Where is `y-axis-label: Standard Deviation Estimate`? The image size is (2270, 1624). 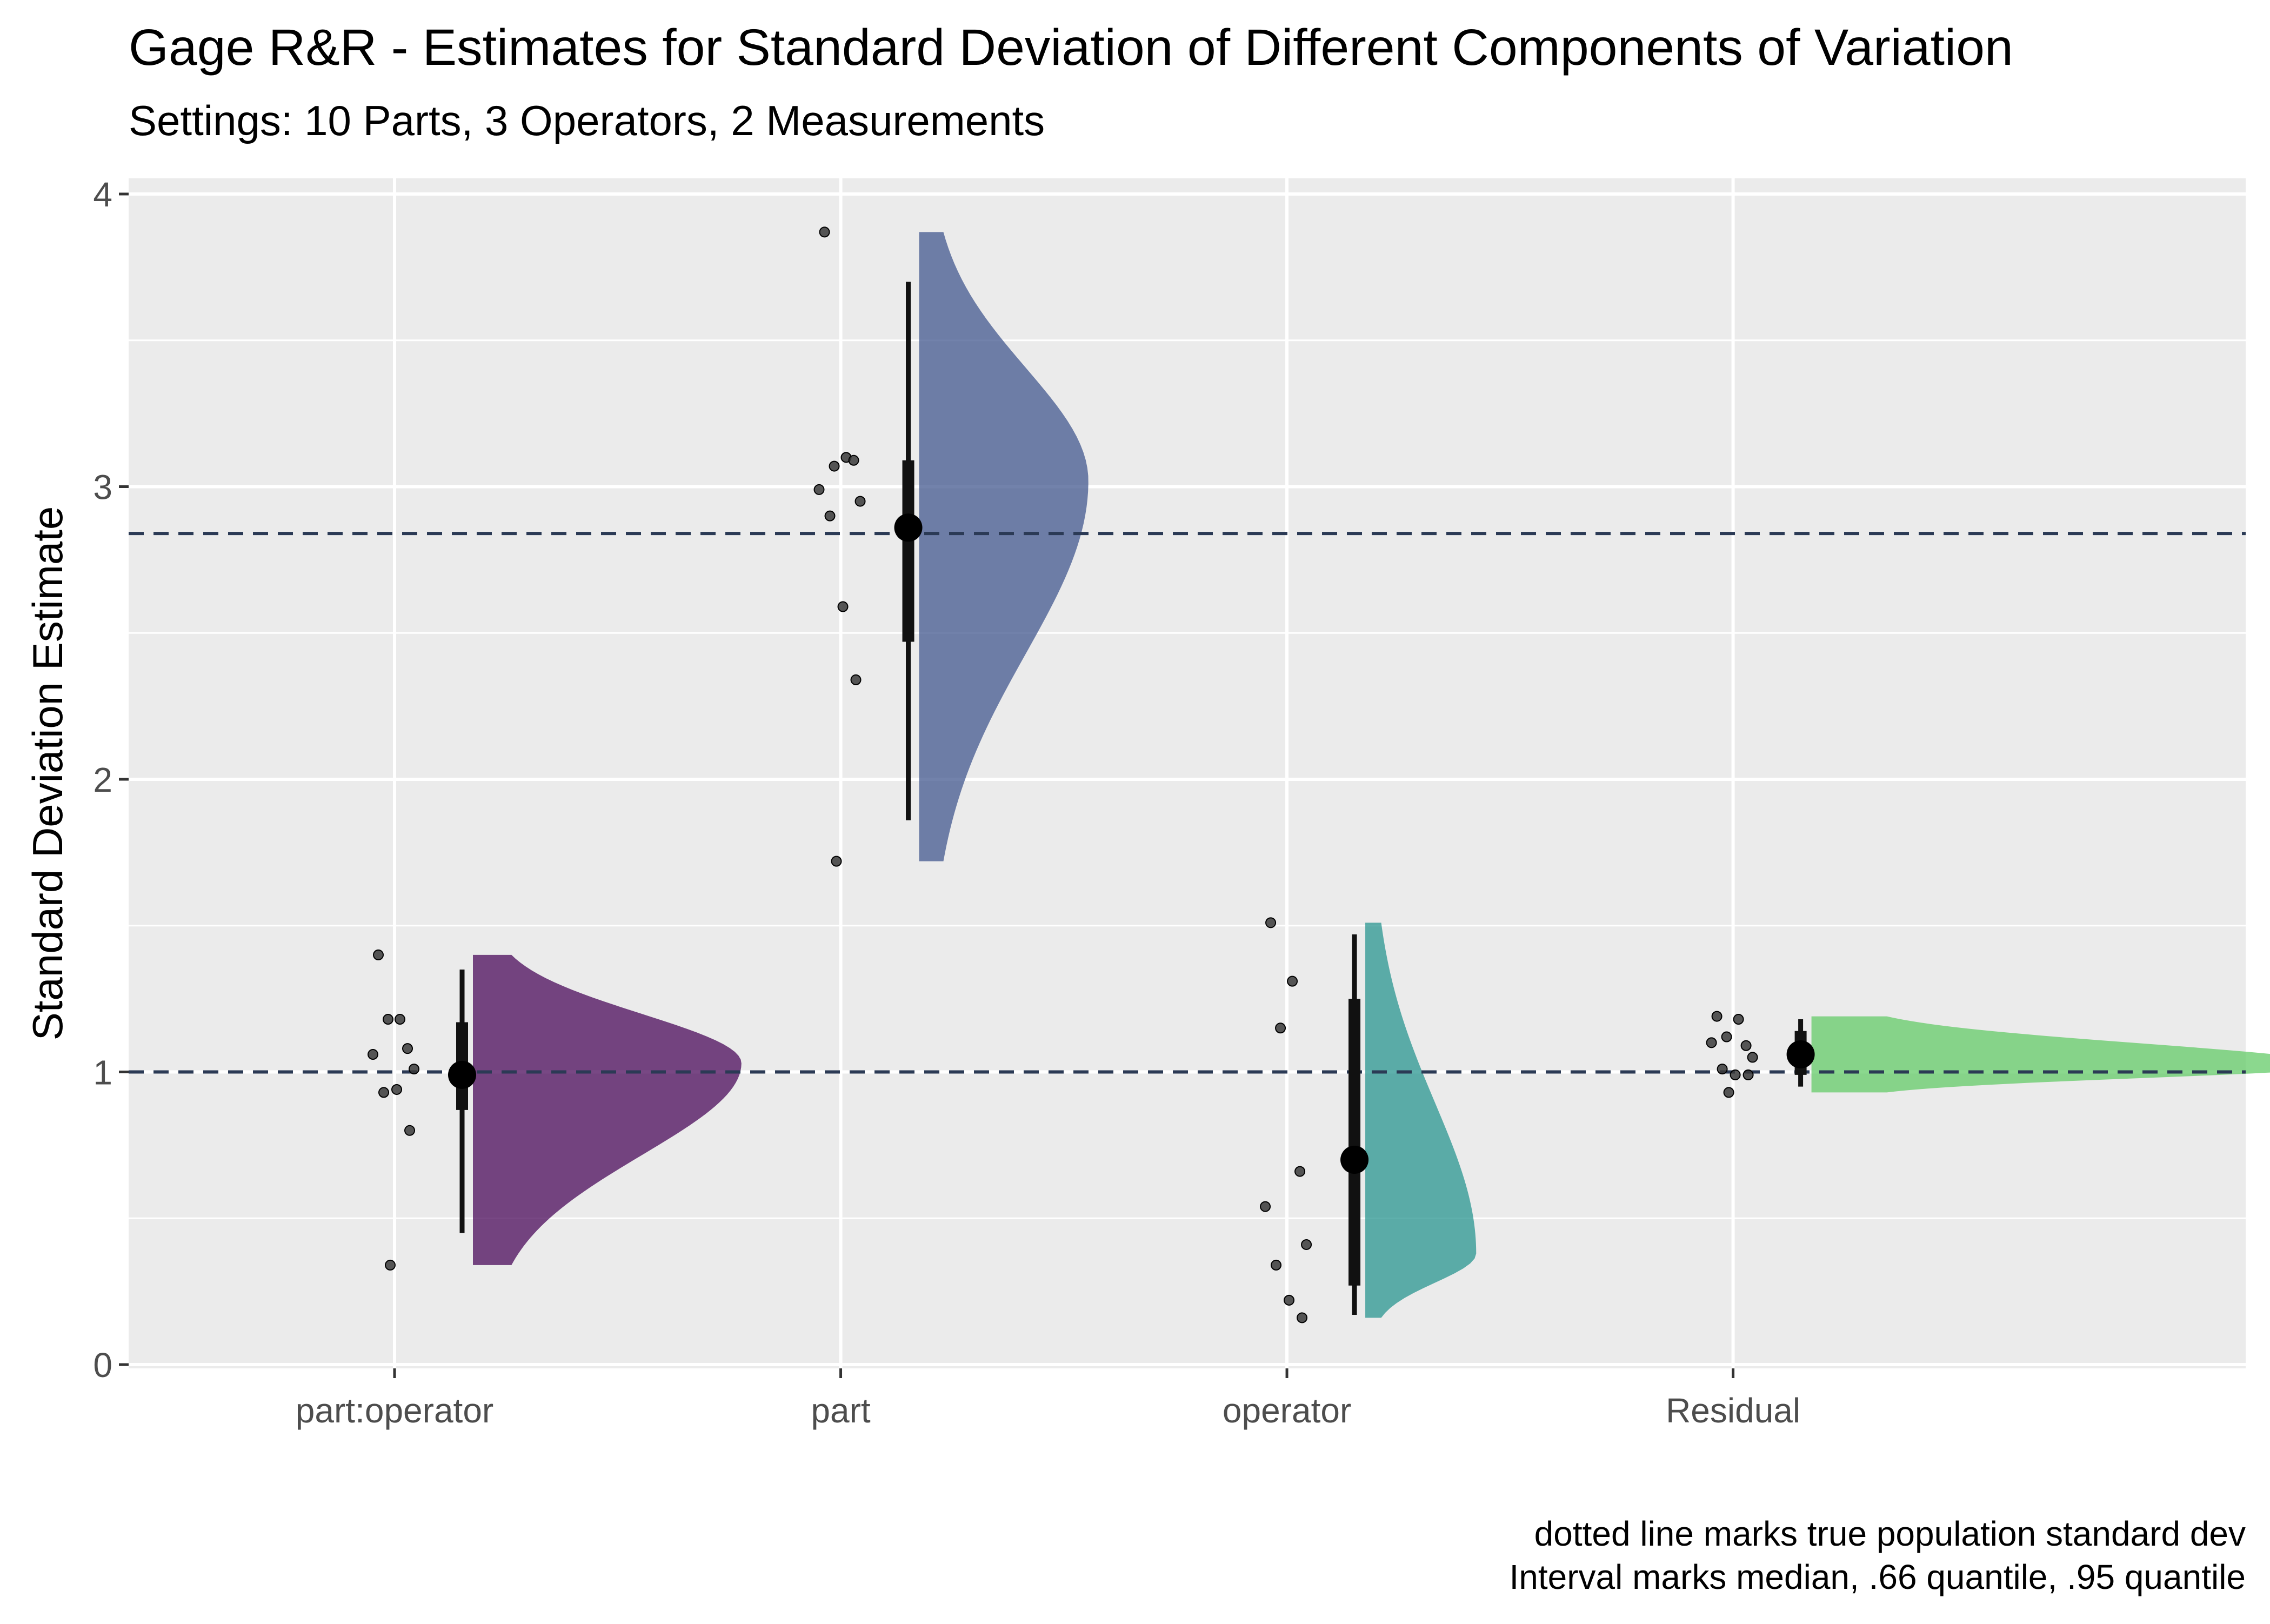 y-axis-label: Standard Deviation Estimate is located at coordinates (47, 773).